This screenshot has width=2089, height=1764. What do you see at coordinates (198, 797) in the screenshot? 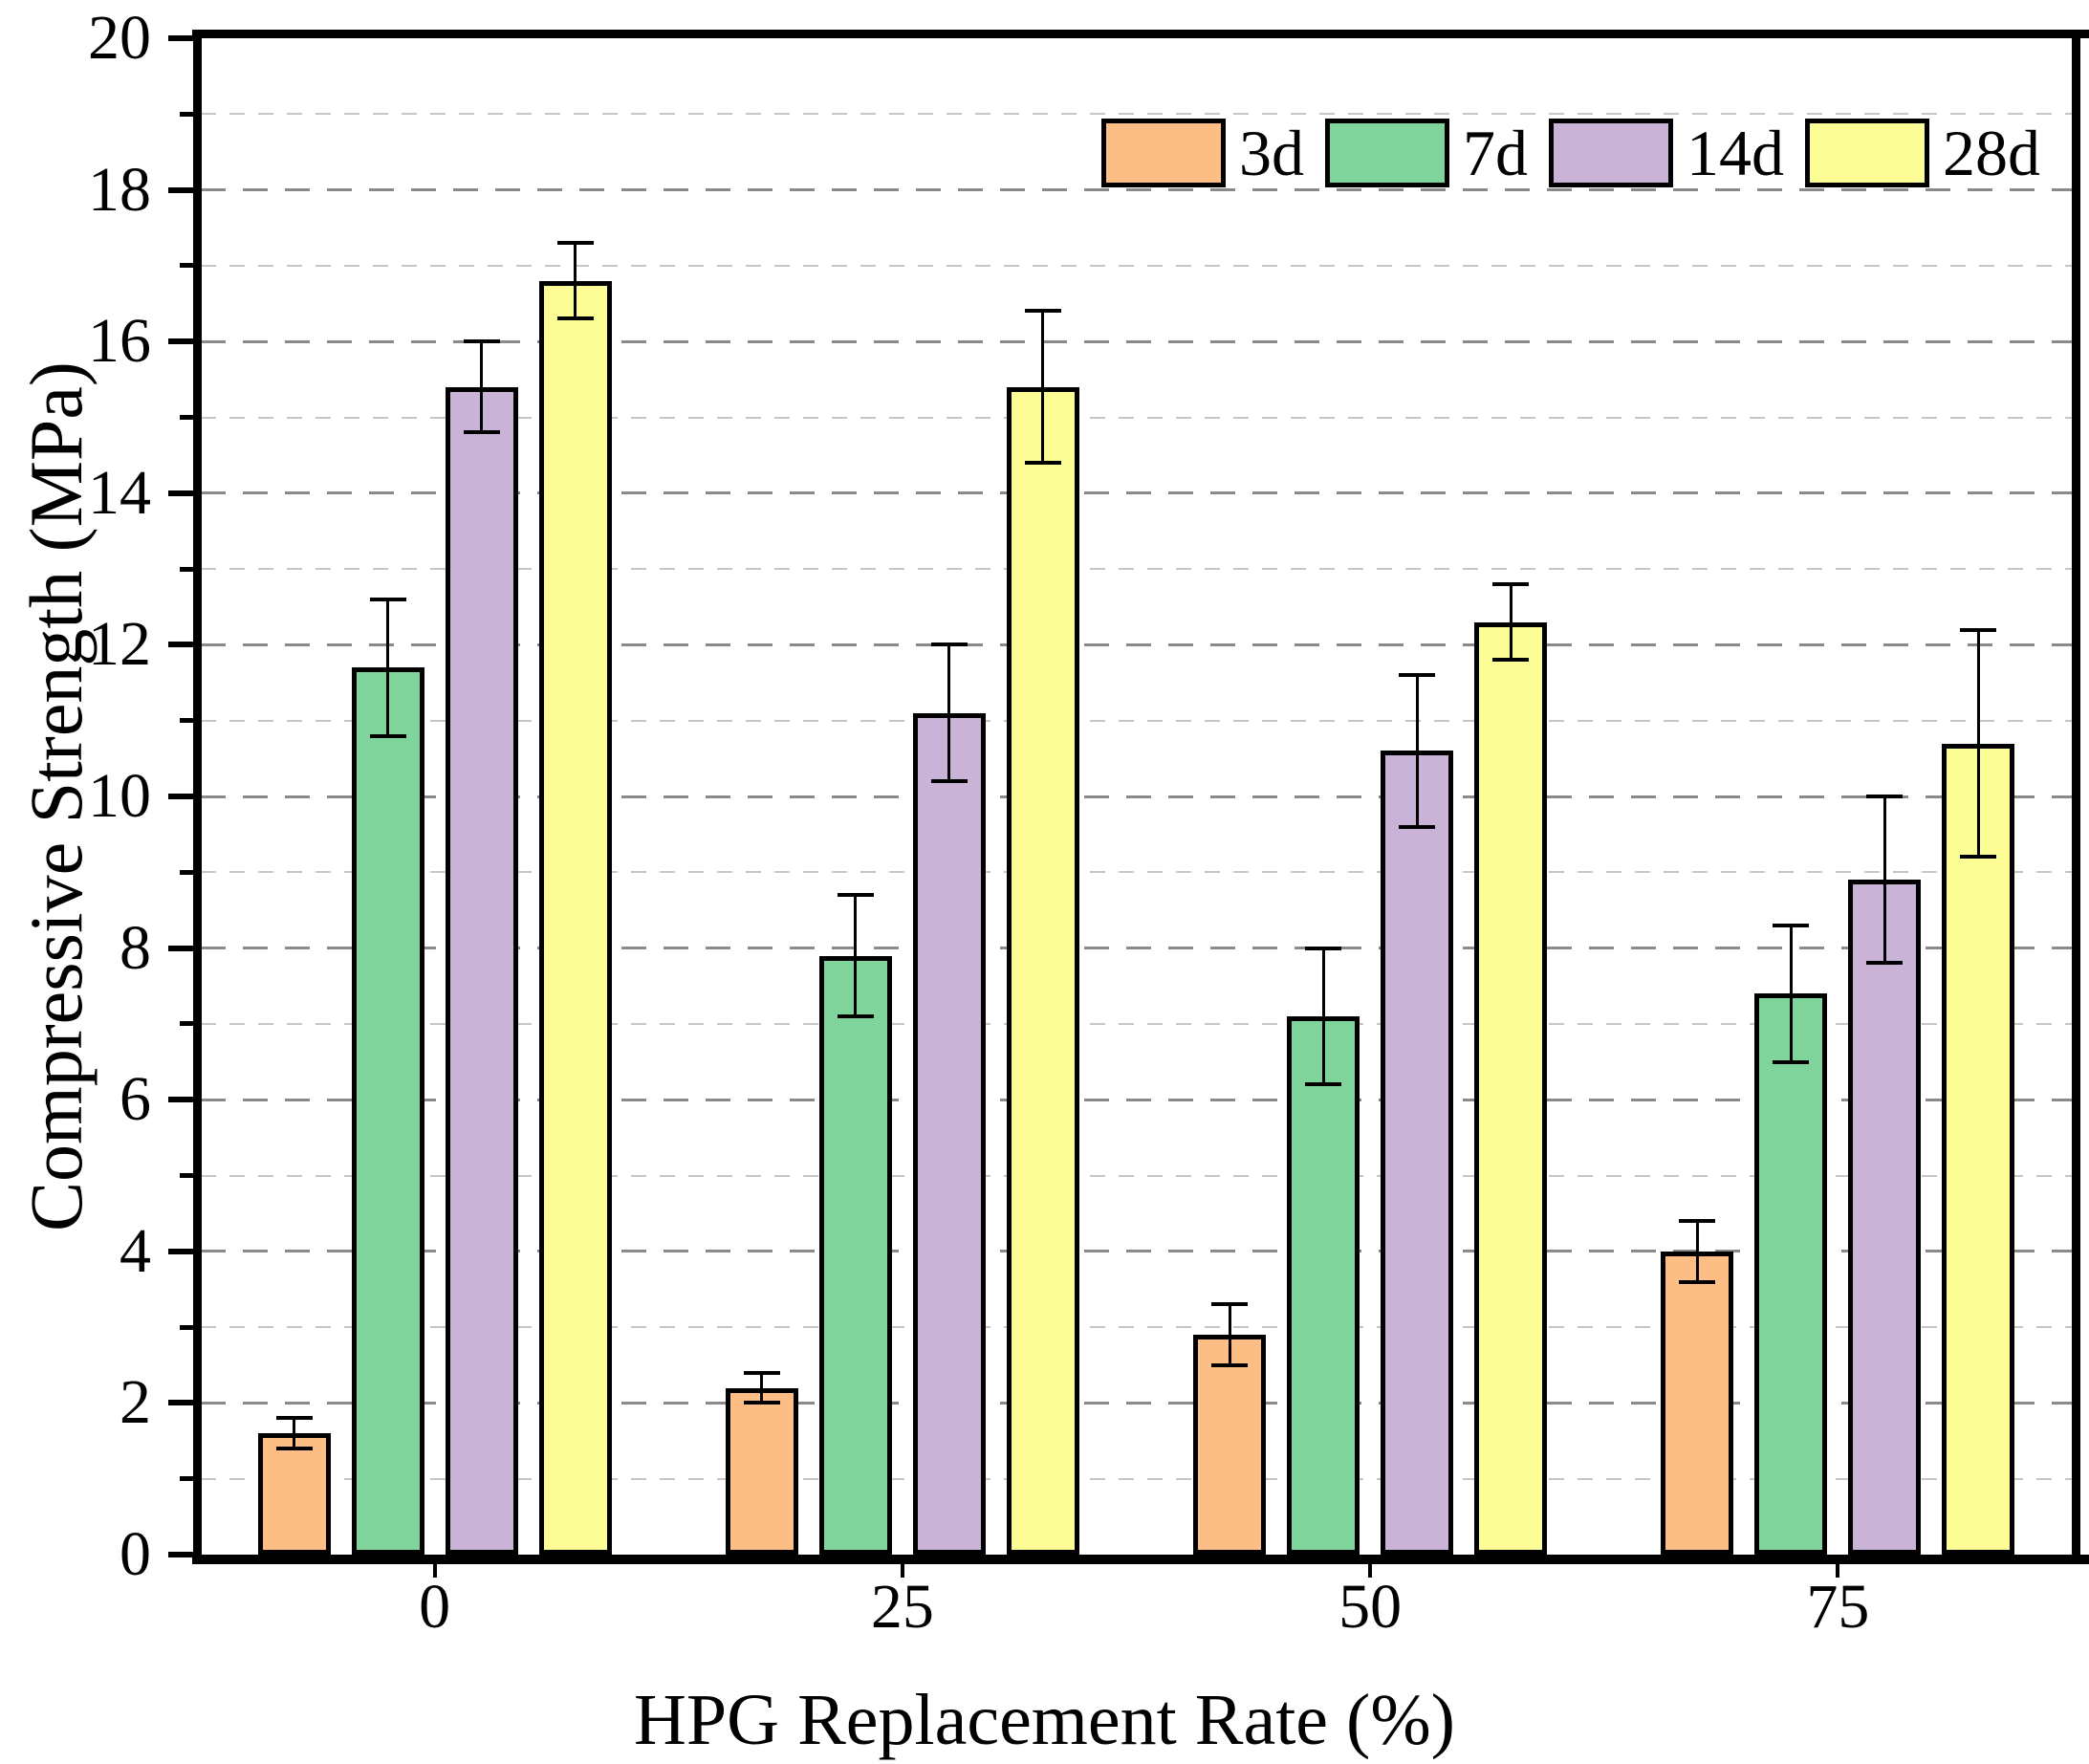
I see `axis-spine-left` at bounding box center [198, 797].